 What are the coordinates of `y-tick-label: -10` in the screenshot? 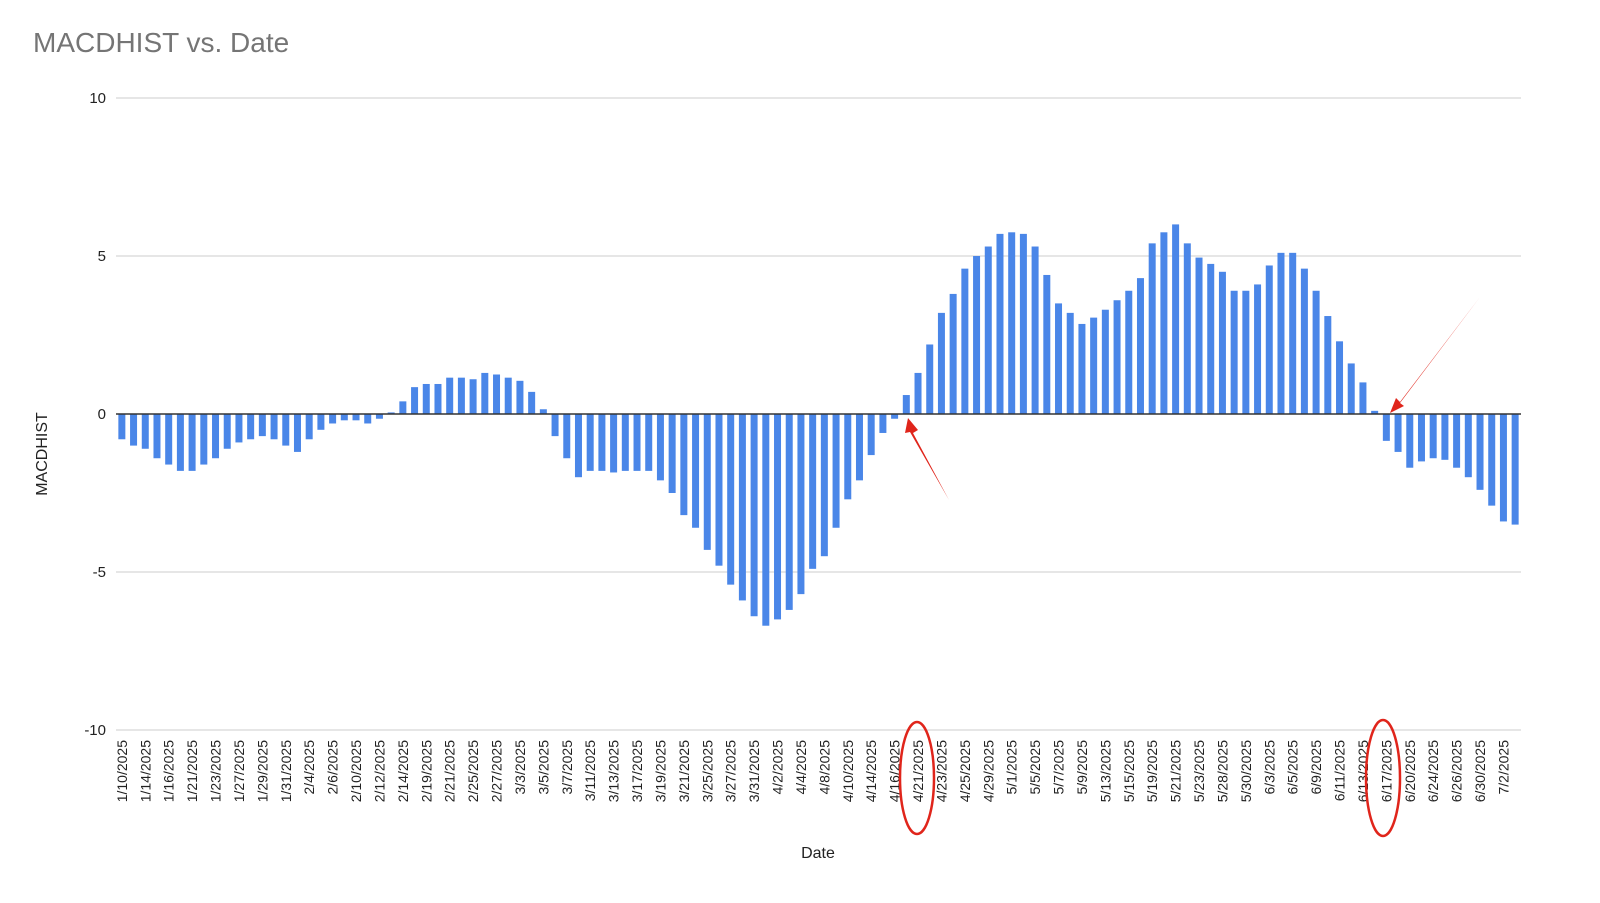 It's located at (95, 730).